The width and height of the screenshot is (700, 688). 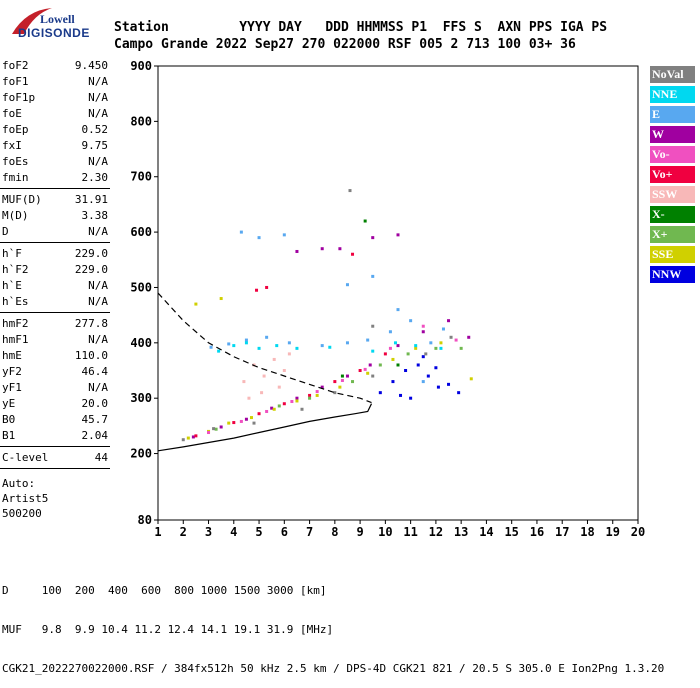 What do you see at coordinates (15, 269) in the screenshot?
I see `param-name: h`F2` at bounding box center [15, 269].